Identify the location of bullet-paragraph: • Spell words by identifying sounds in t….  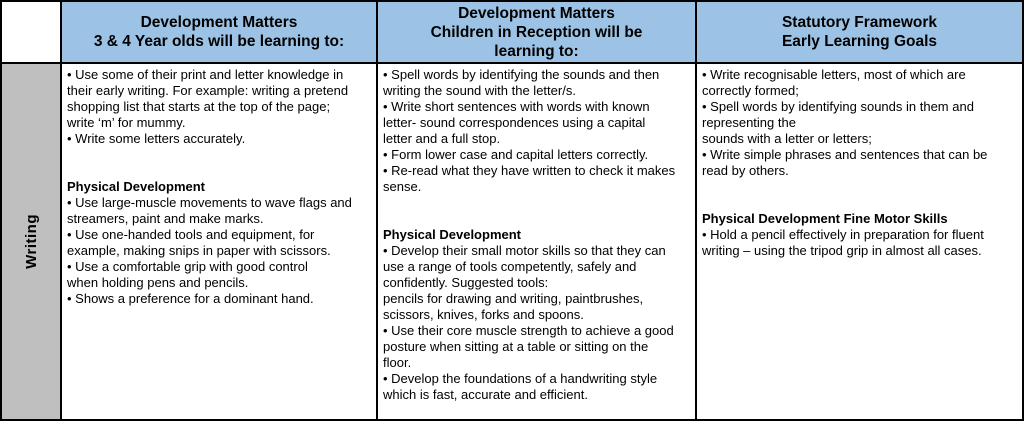
(838, 122).